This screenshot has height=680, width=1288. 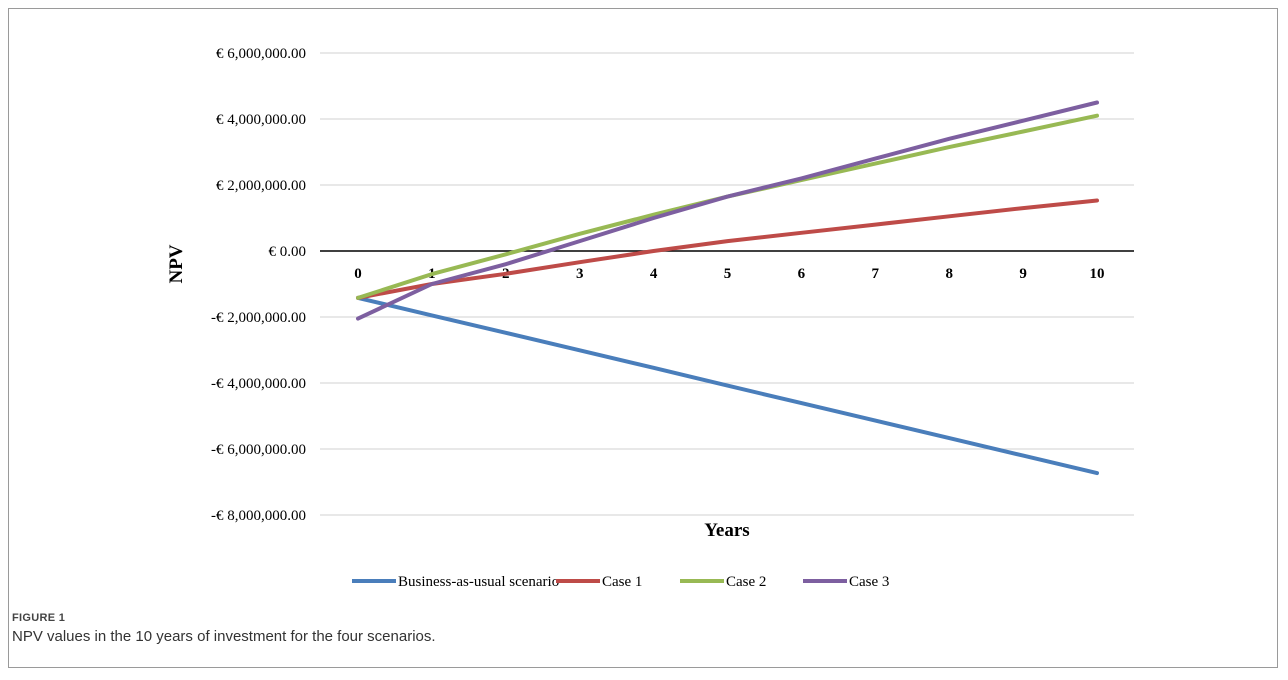 What do you see at coordinates (258, 450) in the screenshot?
I see `y-tick-label: -€ 6,000,000.00` at bounding box center [258, 450].